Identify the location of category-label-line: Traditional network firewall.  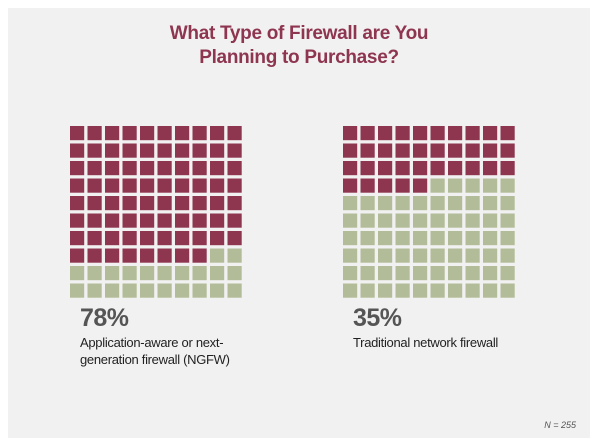
(426, 342).